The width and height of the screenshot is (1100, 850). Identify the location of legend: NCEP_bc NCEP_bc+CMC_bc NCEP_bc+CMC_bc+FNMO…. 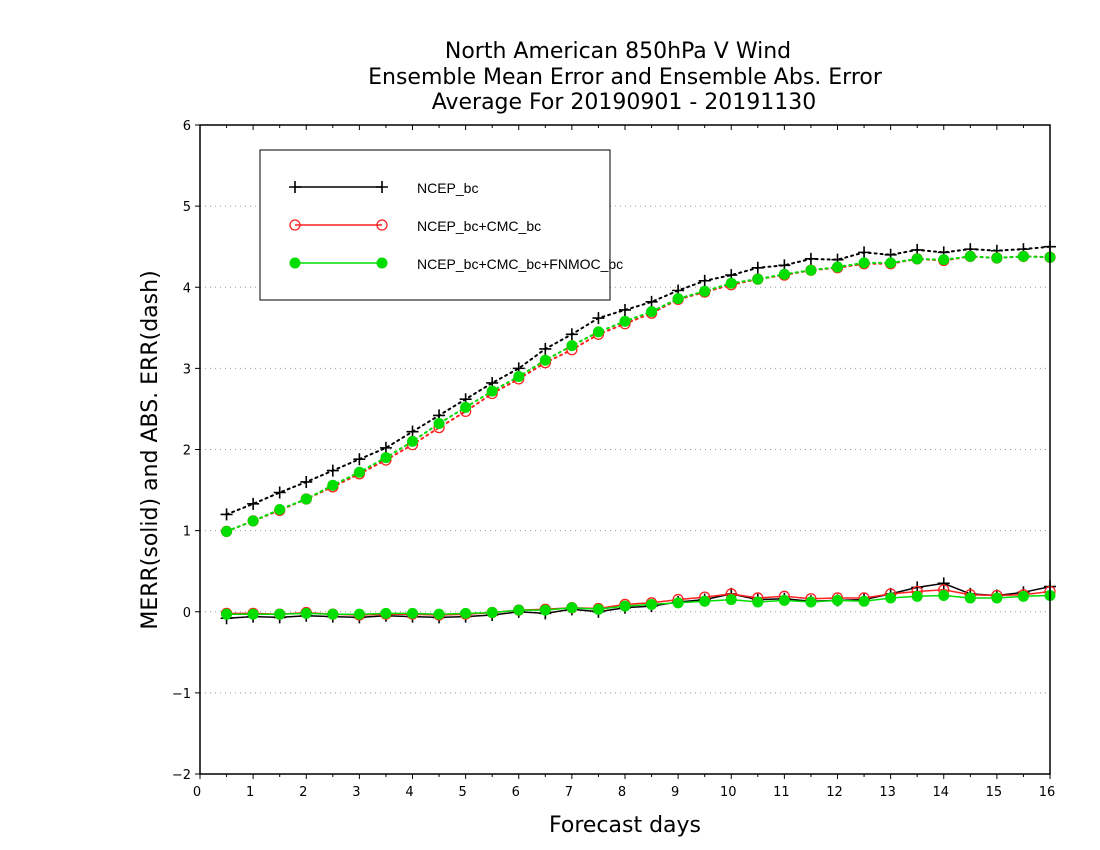
(441, 225).